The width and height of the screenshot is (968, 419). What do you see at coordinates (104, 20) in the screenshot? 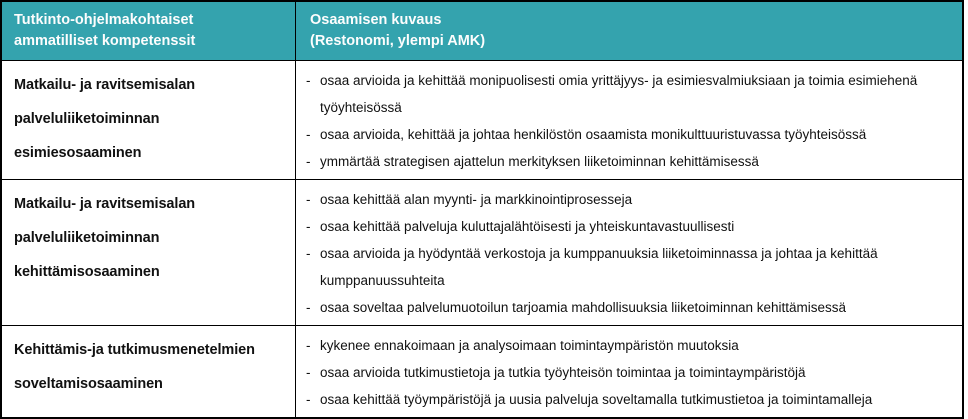
I see `header-competences-line1: Tutkinto-ohjelmakohtaiset` at bounding box center [104, 20].